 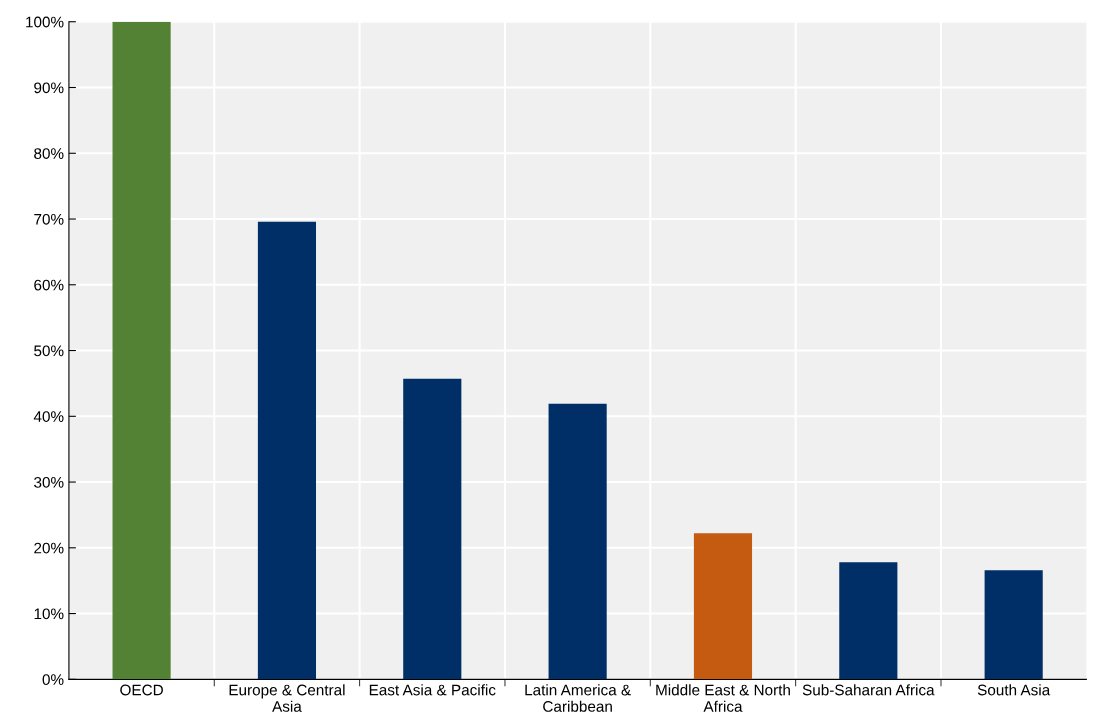 What do you see at coordinates (432, 690) in the screenshot?
I see `x-tick-label: East Asia & Pacific` at bounding box center [432, 690].